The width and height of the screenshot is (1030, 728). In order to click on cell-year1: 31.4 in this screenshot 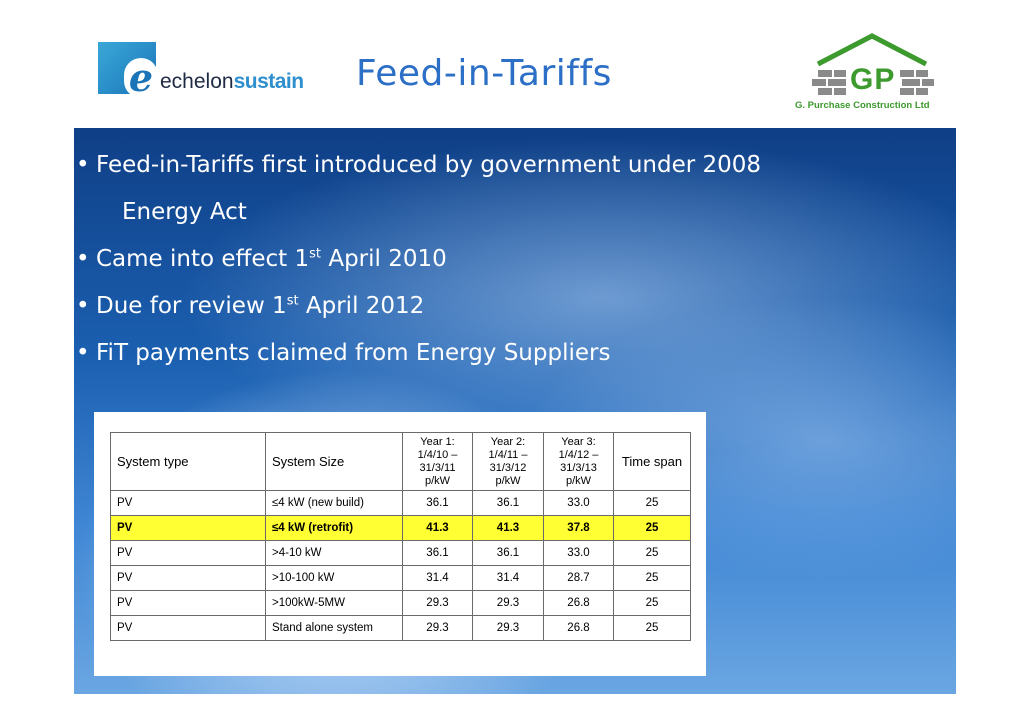, I will do `click(437, 578)`.